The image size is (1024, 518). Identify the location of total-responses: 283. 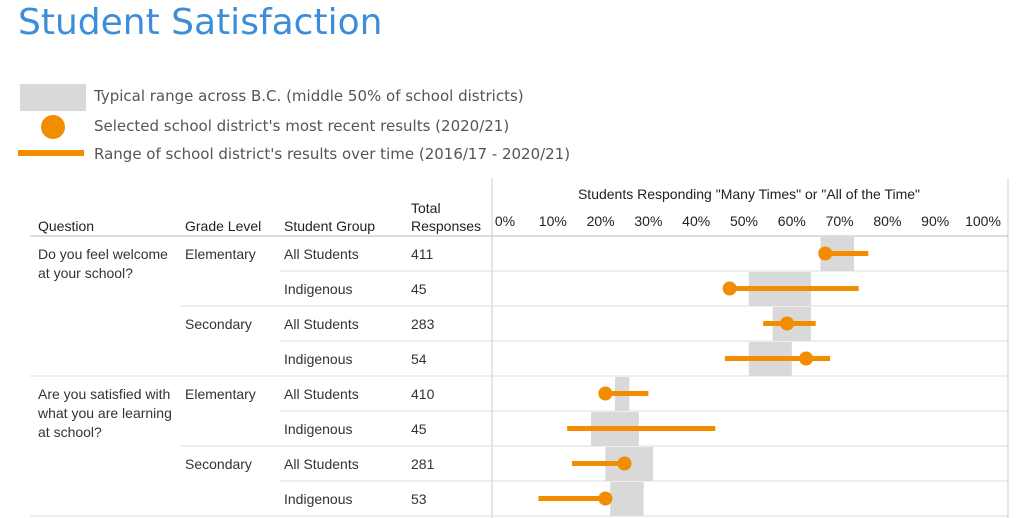
(423, 324).